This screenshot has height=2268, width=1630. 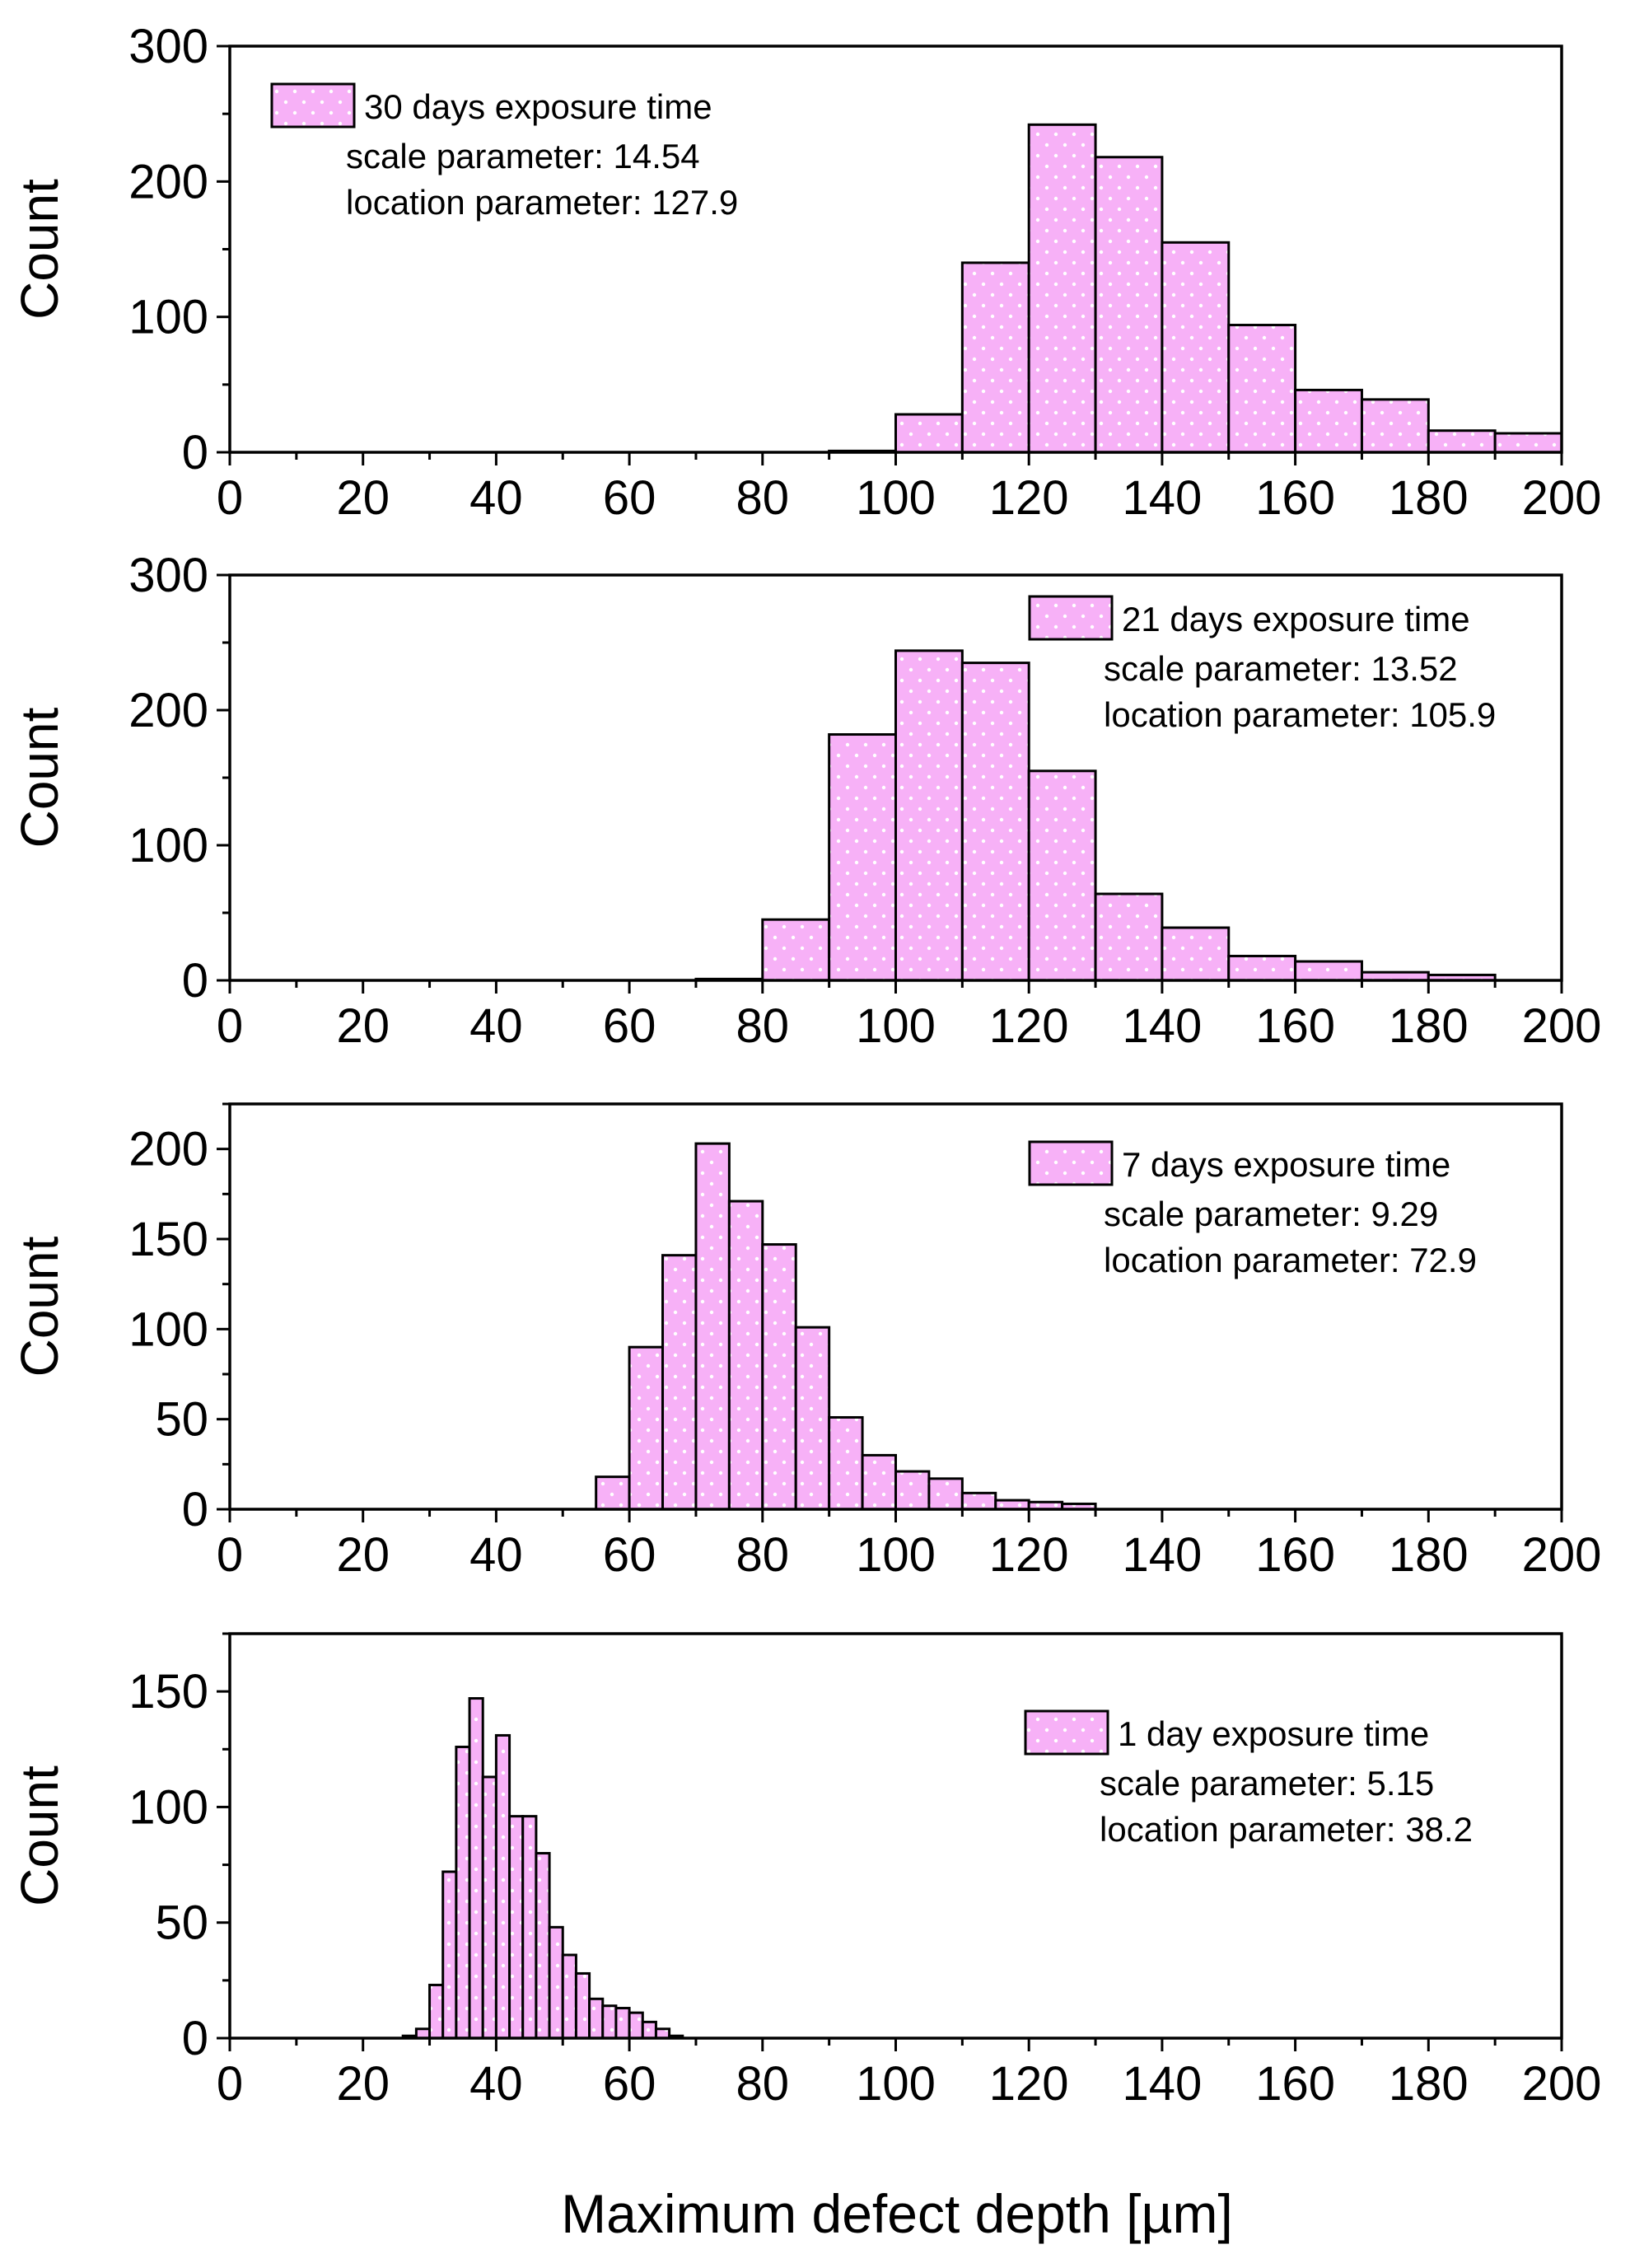 I want to click on legend-parameter: location parameter: 72.9, so click(x=1291, y=1260).